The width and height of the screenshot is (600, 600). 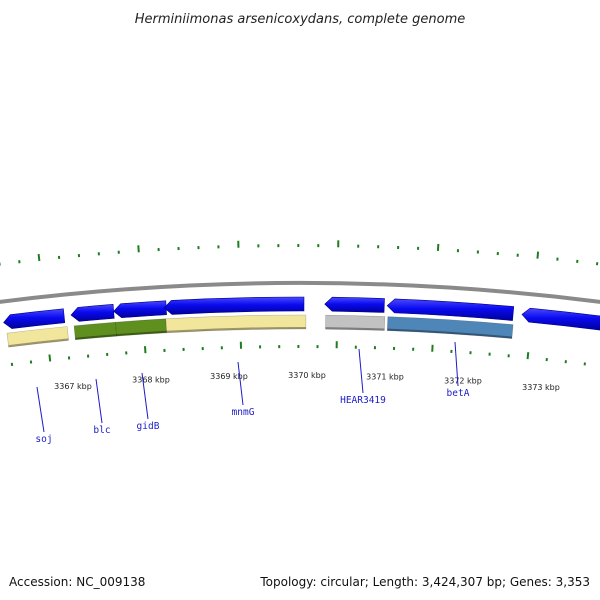 What do you see at coordinates (458, 393) in the screenshot?
I see `gene-label-beta: betA` at bounding box center [458, 393].